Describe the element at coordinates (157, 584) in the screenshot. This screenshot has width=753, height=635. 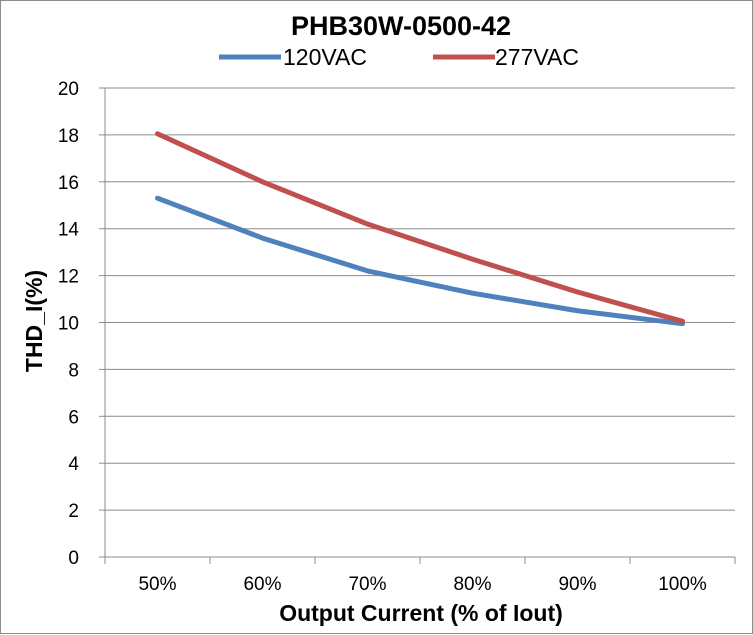
I see `x-tick-label: 50%` at that location.